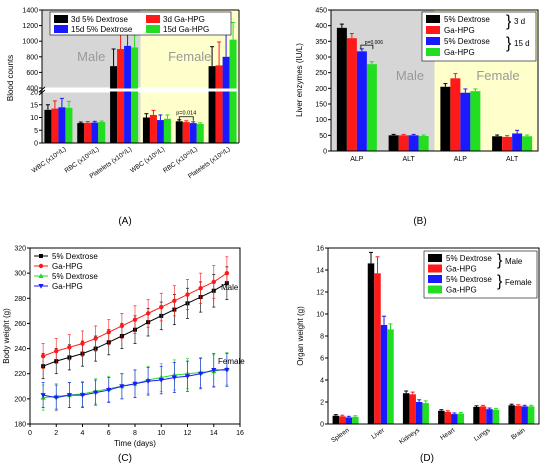 The image size is (550, 466). What do you see at coordinates (6, 336) in the screenshot?
I see `y-axis-label: Body weight (g)` at bounding box center [6, 336].